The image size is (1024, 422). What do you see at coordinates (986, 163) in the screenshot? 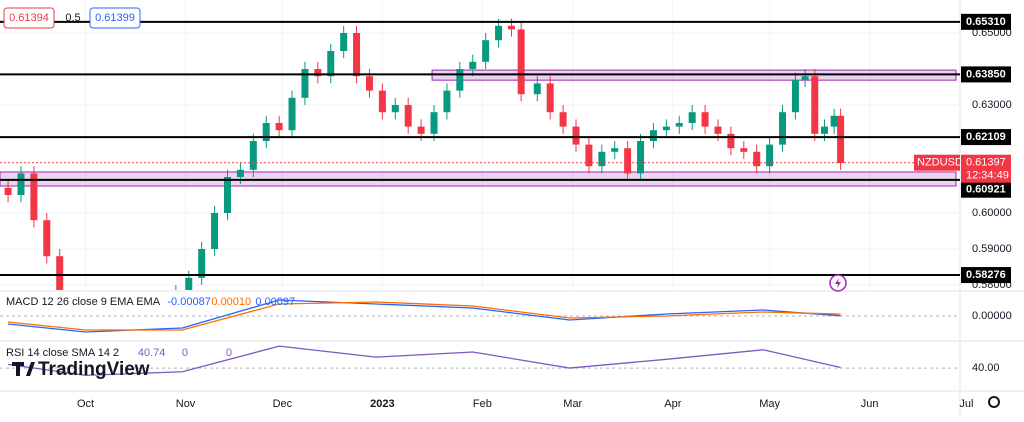
I see `last-price: 0.61397` at bounding box center [986, 163].